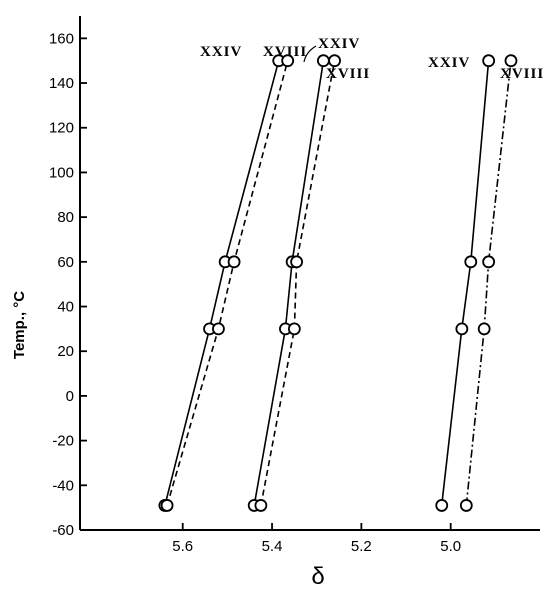 This screenshot has height=590, width=549. I want to click on y-tick-label: 60, so click(65, 262).